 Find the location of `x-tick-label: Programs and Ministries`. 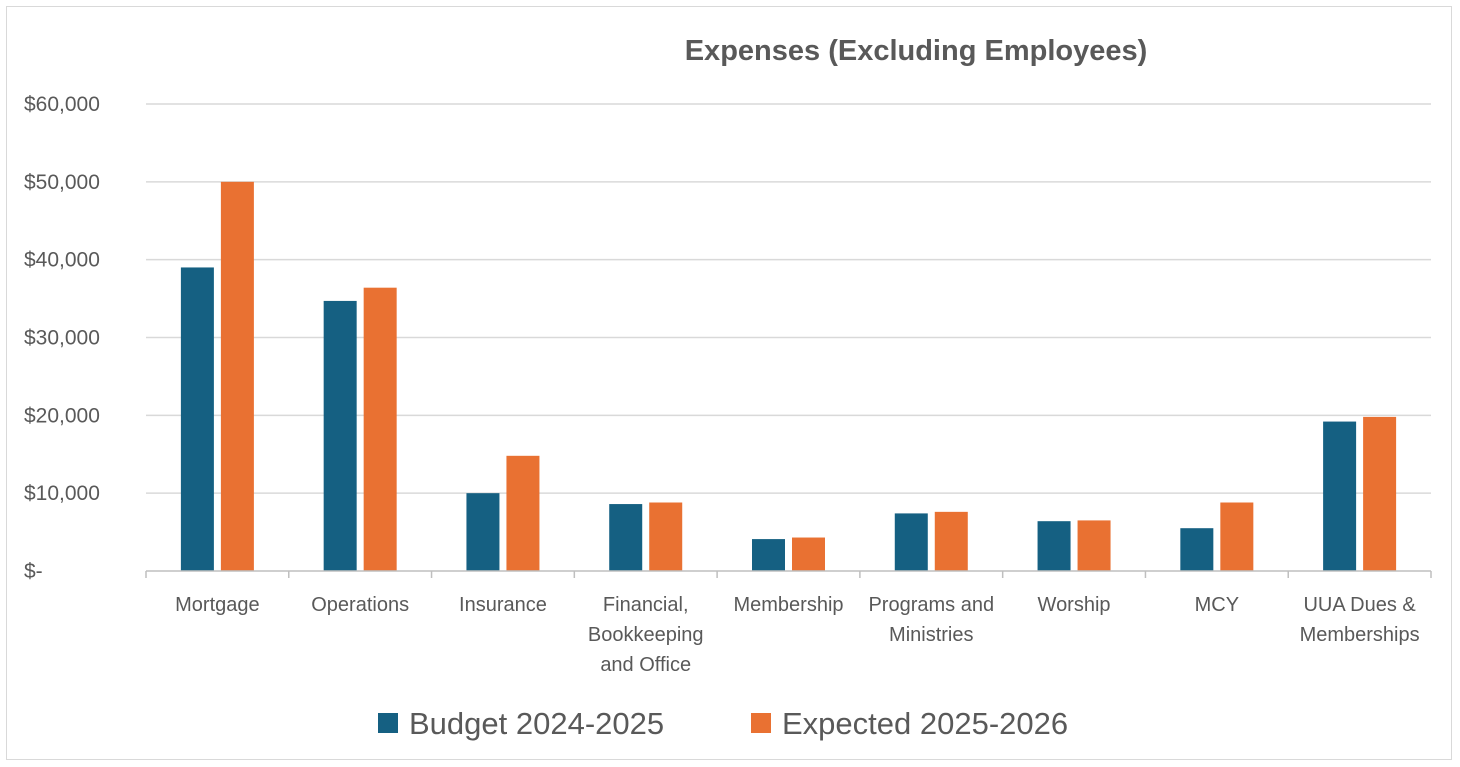

x-tick-label: Programs and Ministries is located at coordinates (931, 620).